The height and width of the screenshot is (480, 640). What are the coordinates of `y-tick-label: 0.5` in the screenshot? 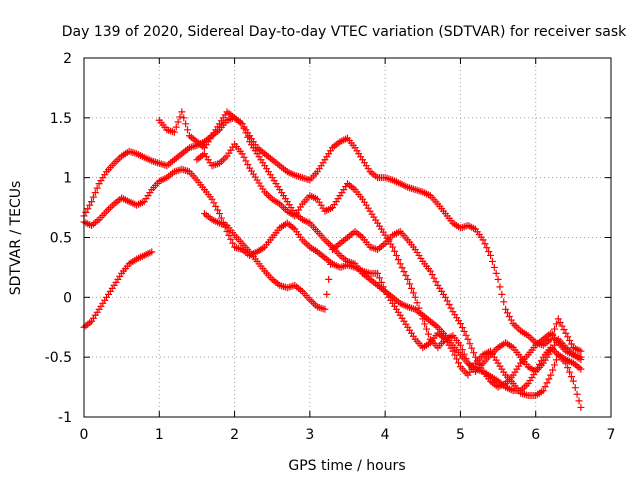 It's located at (61, 239).